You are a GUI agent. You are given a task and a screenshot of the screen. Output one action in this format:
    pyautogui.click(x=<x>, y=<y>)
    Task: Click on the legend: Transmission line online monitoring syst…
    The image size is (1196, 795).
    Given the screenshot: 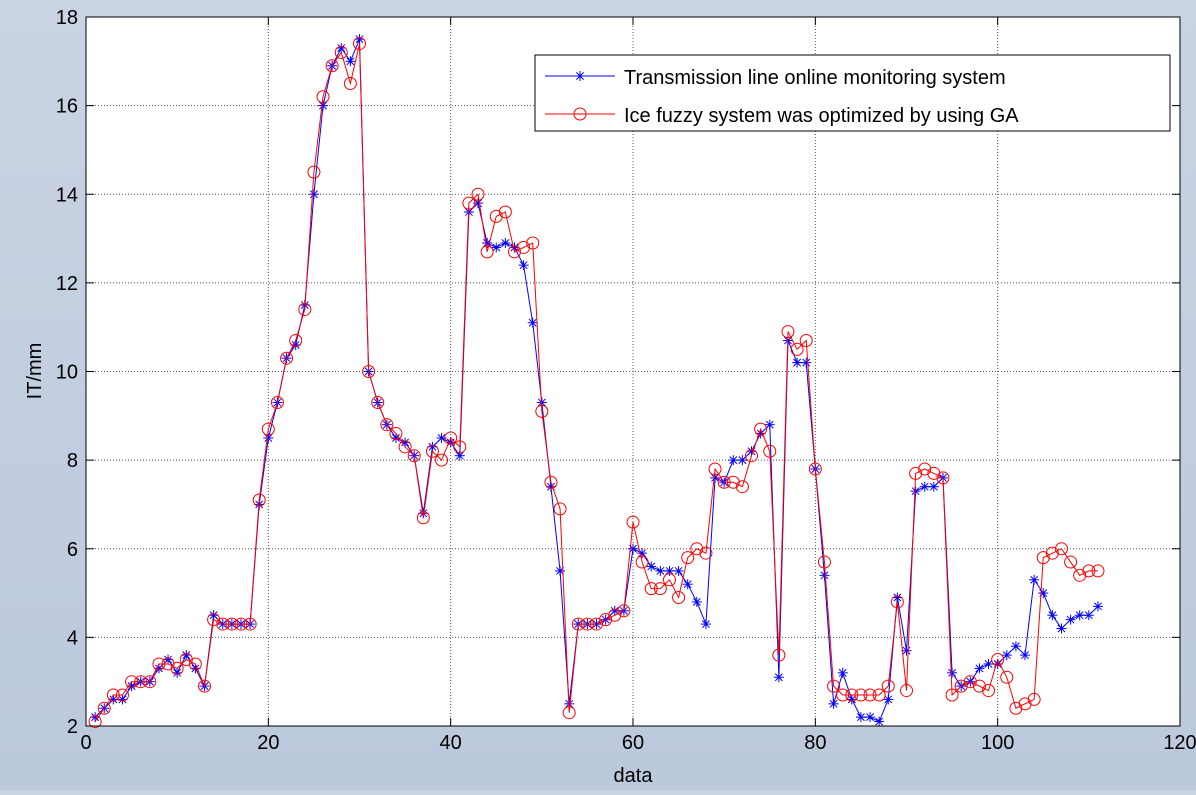 What is the action you would take?
    pyautogui.click(x=852, y=93)
    